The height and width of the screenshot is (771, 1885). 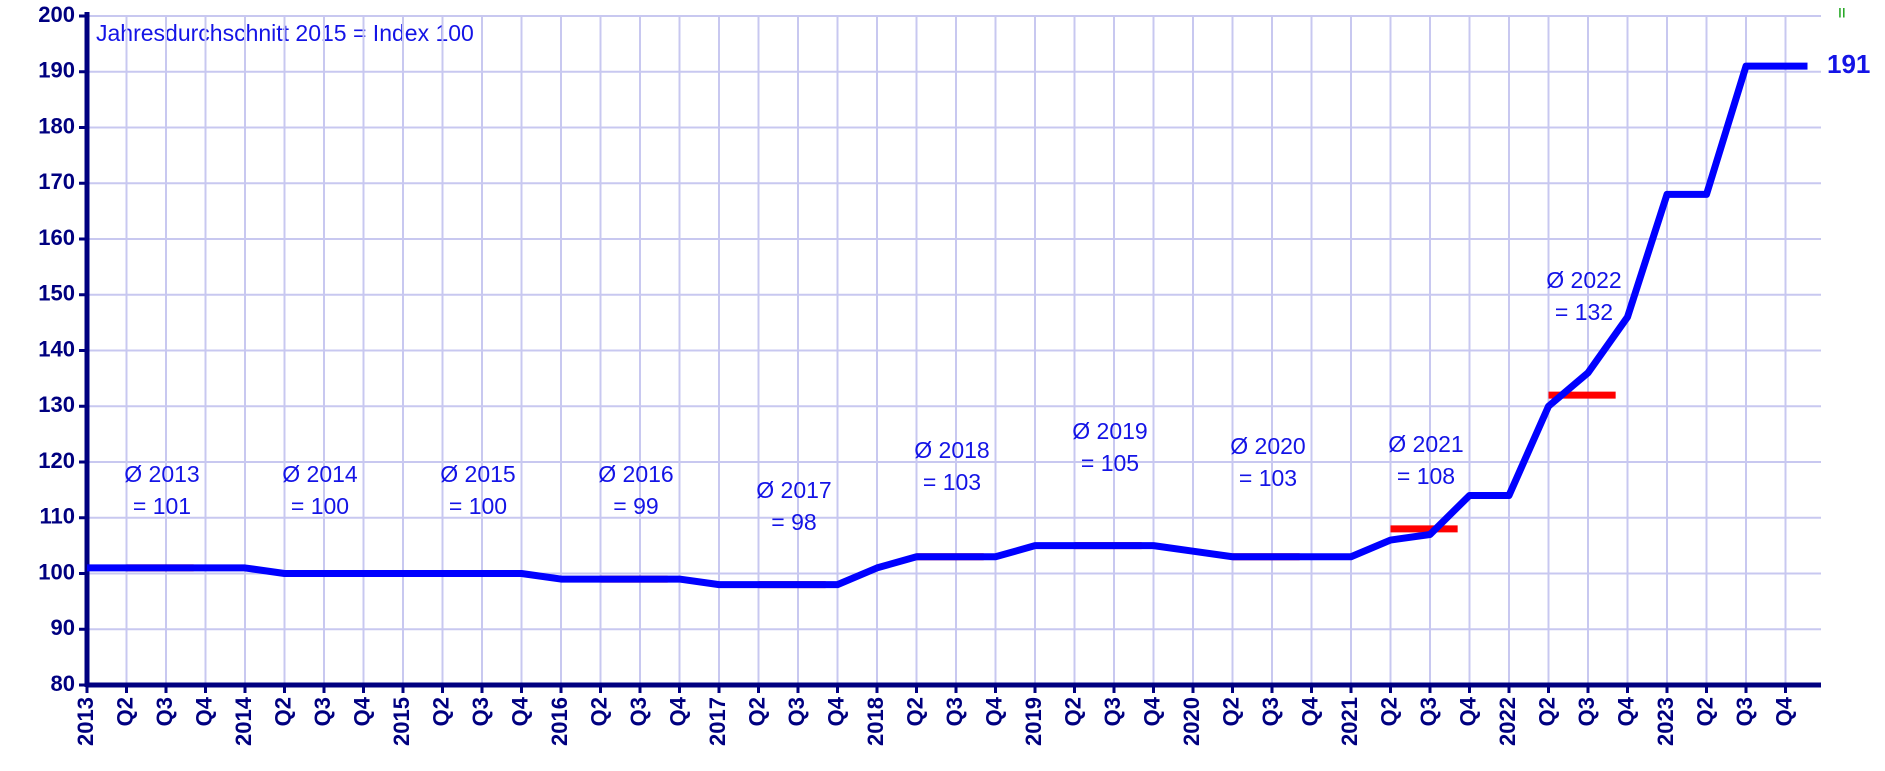 I want to click on x-tick-label: 2015, so click(x=401, y=721).